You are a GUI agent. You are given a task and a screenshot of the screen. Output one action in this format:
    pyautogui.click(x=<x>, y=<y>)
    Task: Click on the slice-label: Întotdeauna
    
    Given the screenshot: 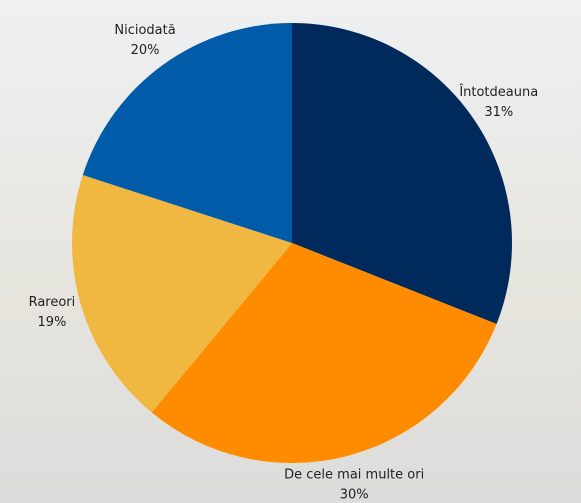 What is the action you would take?
    pyautogui.click(x=498, y=92)
    